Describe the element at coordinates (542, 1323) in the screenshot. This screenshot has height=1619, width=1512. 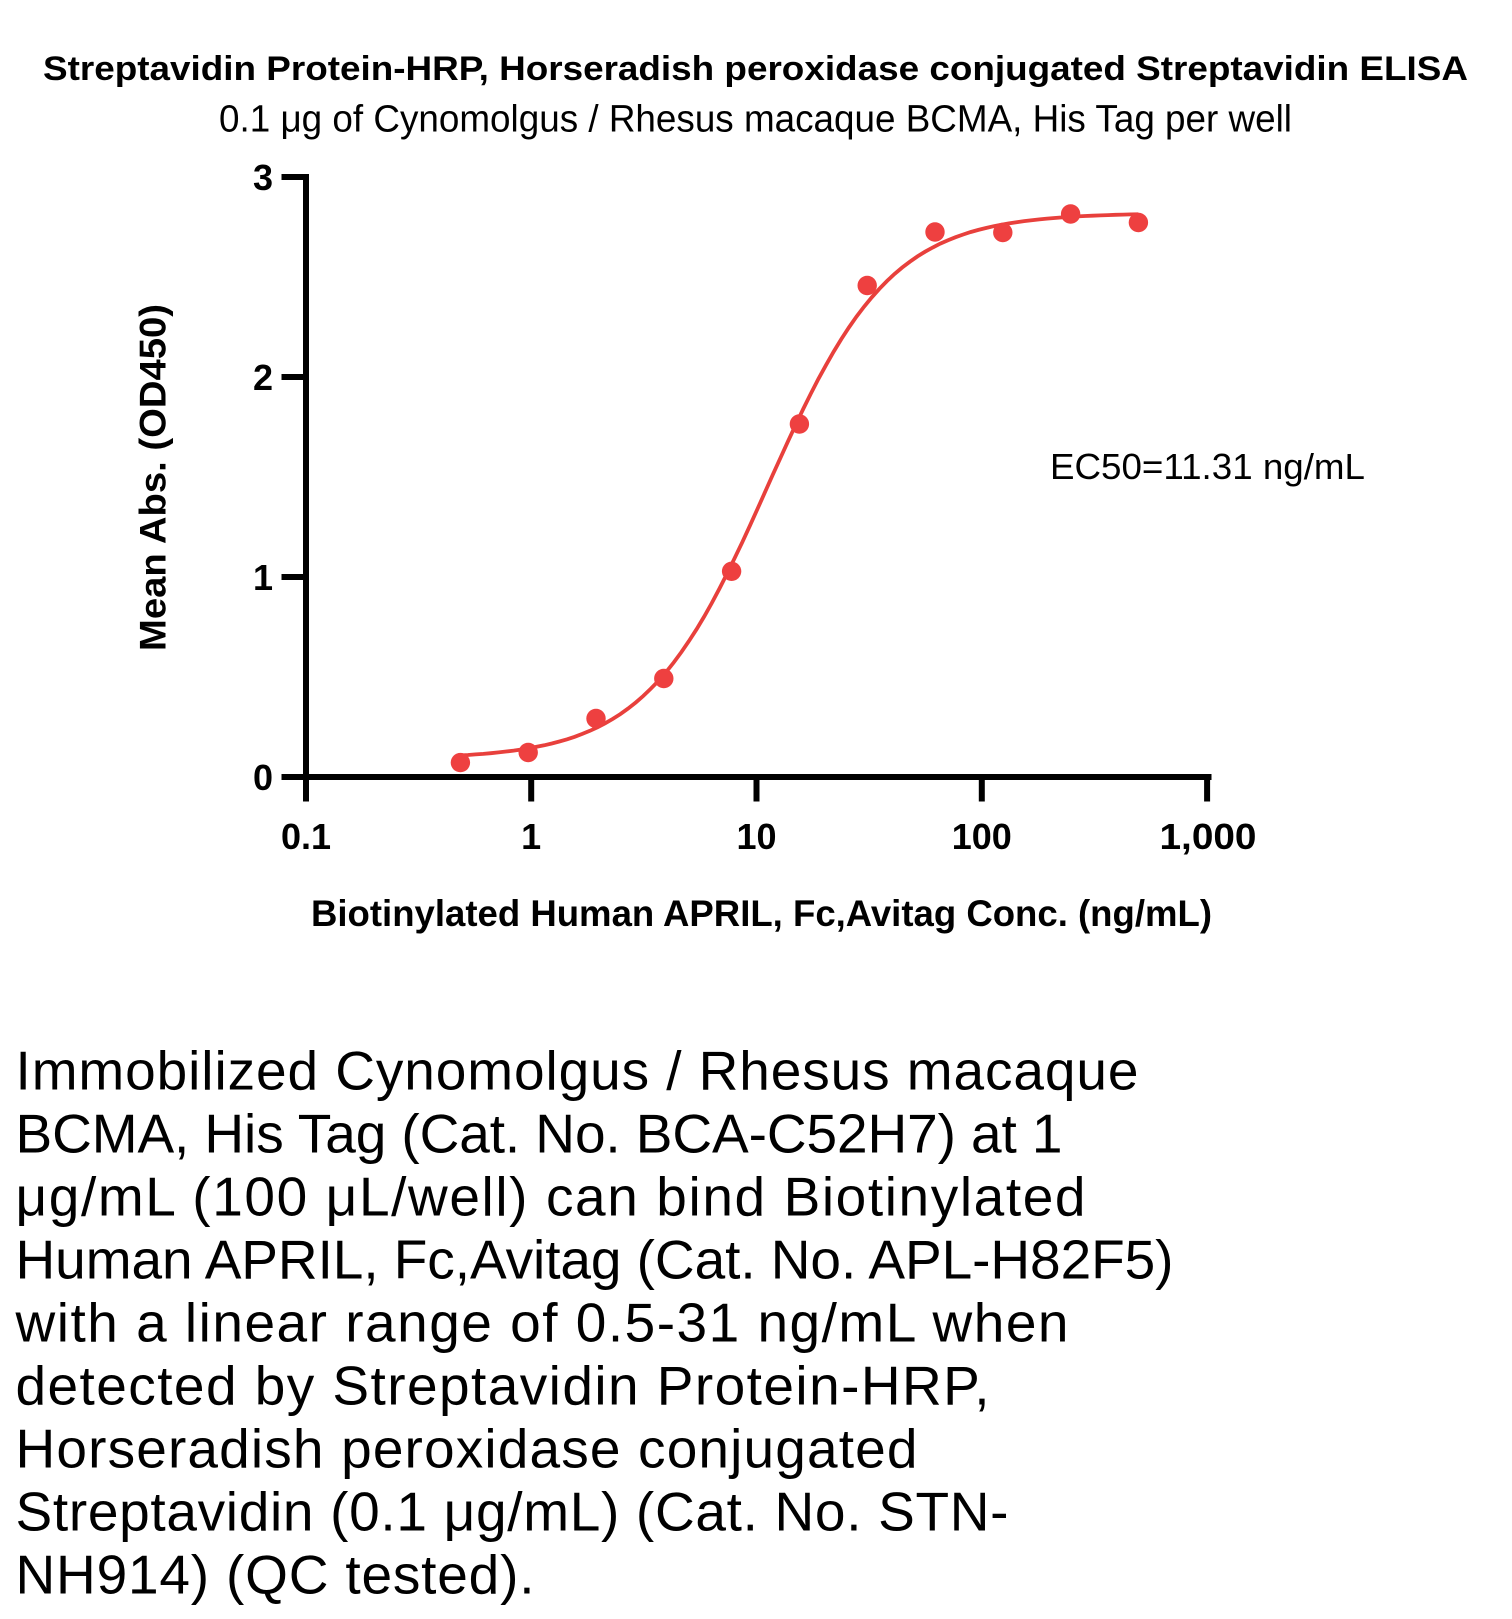
I see `svg-text:with a linear range of 0.5-31: with a linear range of 0.5-31 ng/mL when` at that location.